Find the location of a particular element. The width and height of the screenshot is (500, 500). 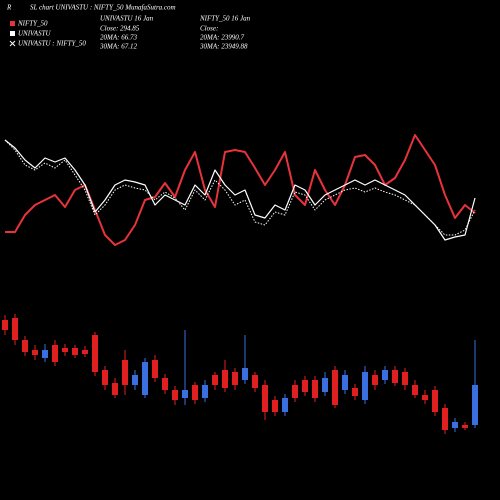

info-line: 20MA: 66.73 is located at coordinates (118, 38).